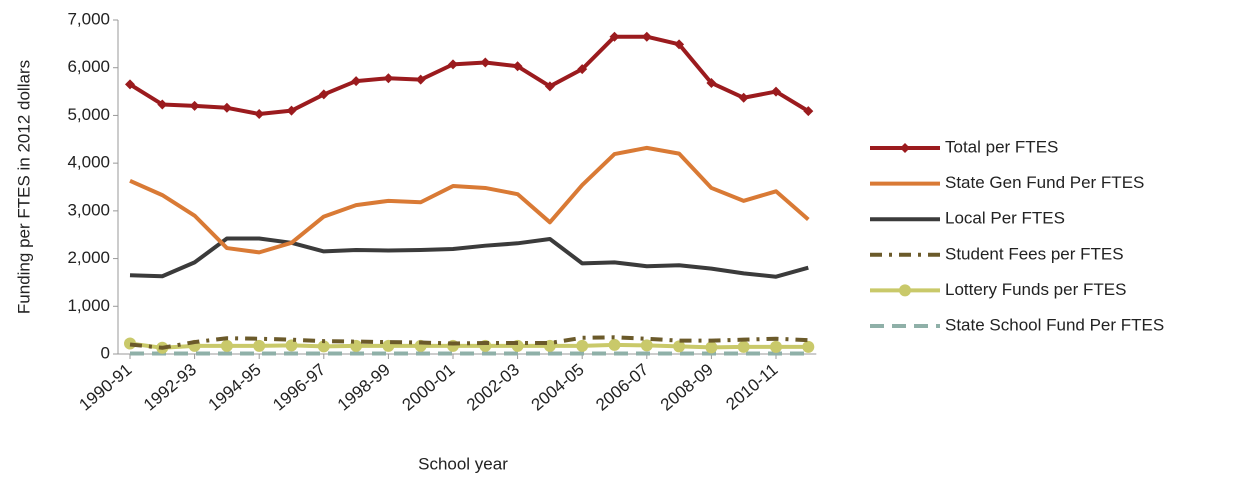 The image size is (1243, 477). I want to click on x-tick-label: 1994-95, so click(235, 387).